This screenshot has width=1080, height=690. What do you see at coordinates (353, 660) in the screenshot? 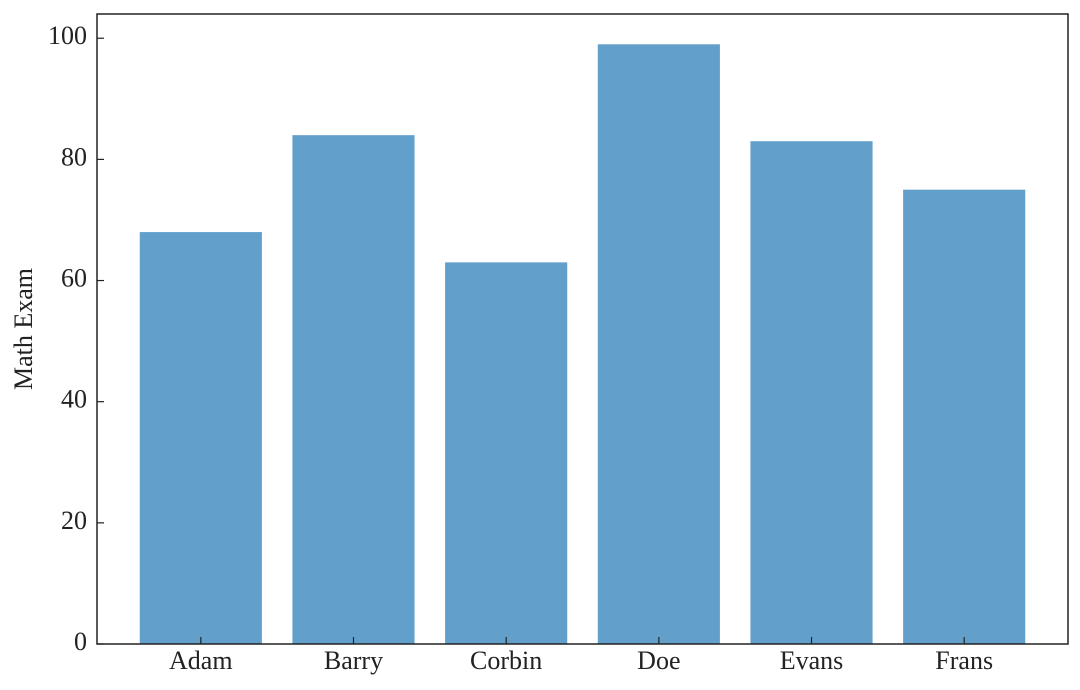
I see `x-tick-label: Barry` at bounding box center [353, 660].